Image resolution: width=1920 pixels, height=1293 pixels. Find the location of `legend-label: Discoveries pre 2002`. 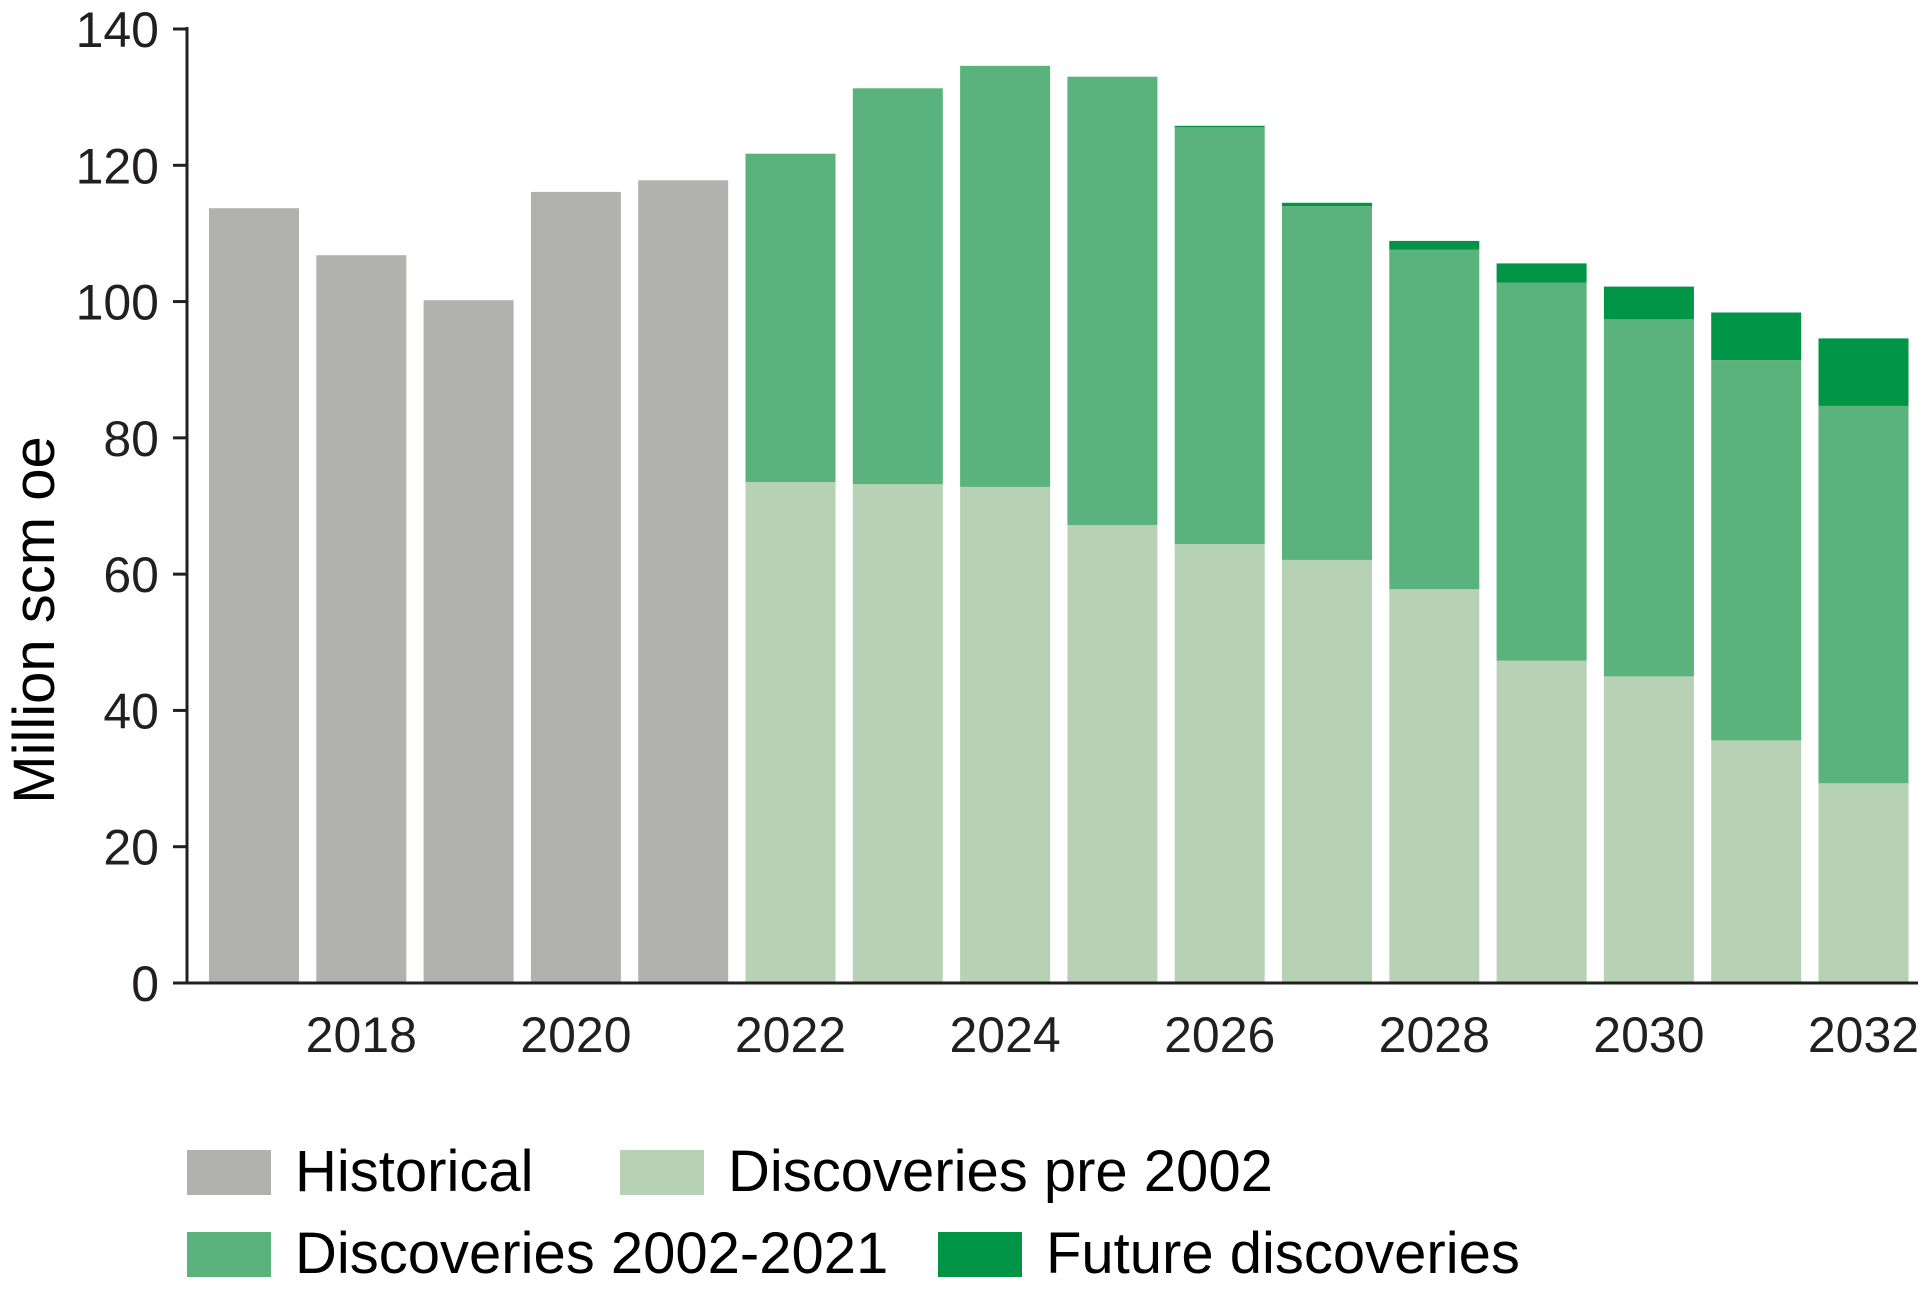

legend-label: Discoveries pre 2002 is located at coordinates (1000, 1171).